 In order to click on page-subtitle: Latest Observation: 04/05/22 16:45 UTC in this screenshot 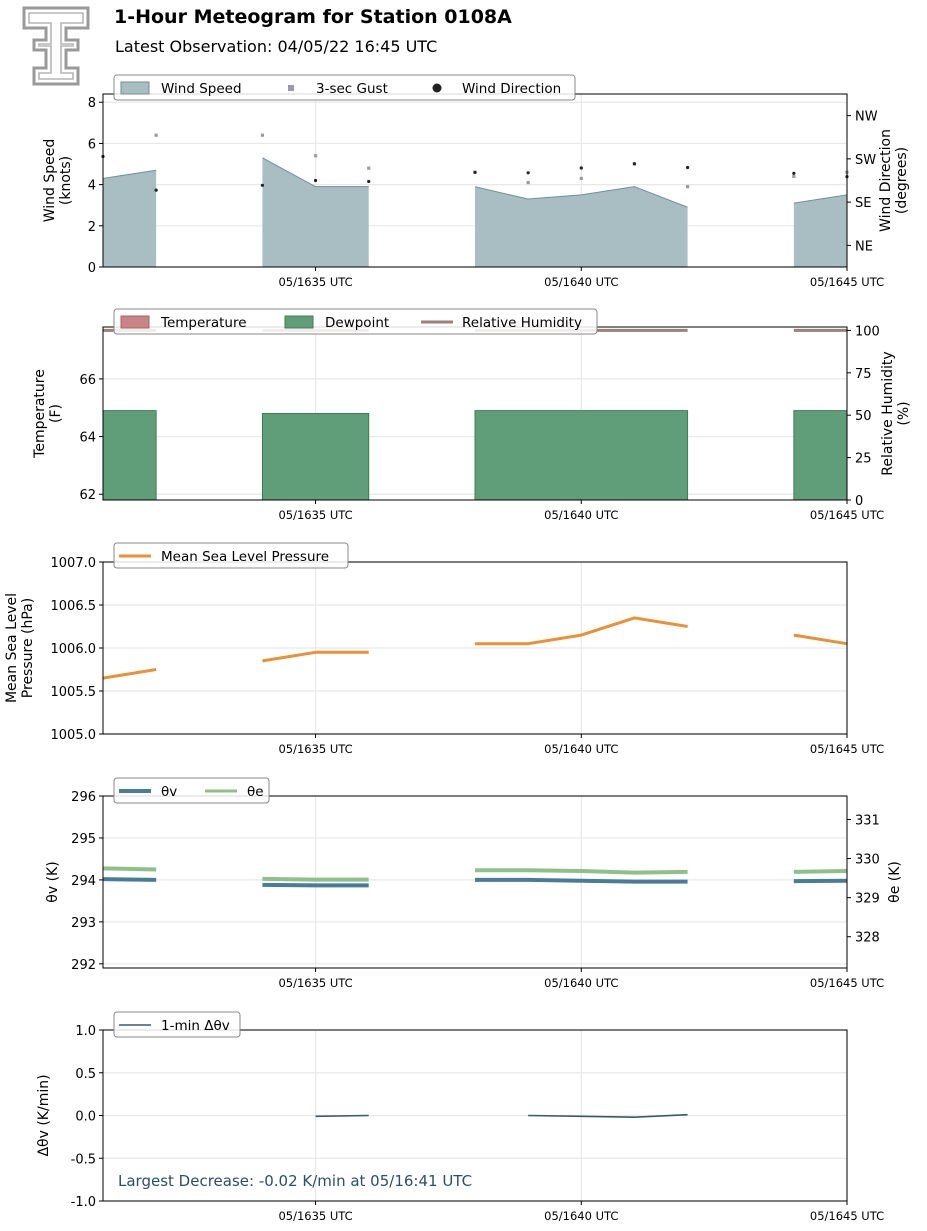, I will do `click(276, 46)`.